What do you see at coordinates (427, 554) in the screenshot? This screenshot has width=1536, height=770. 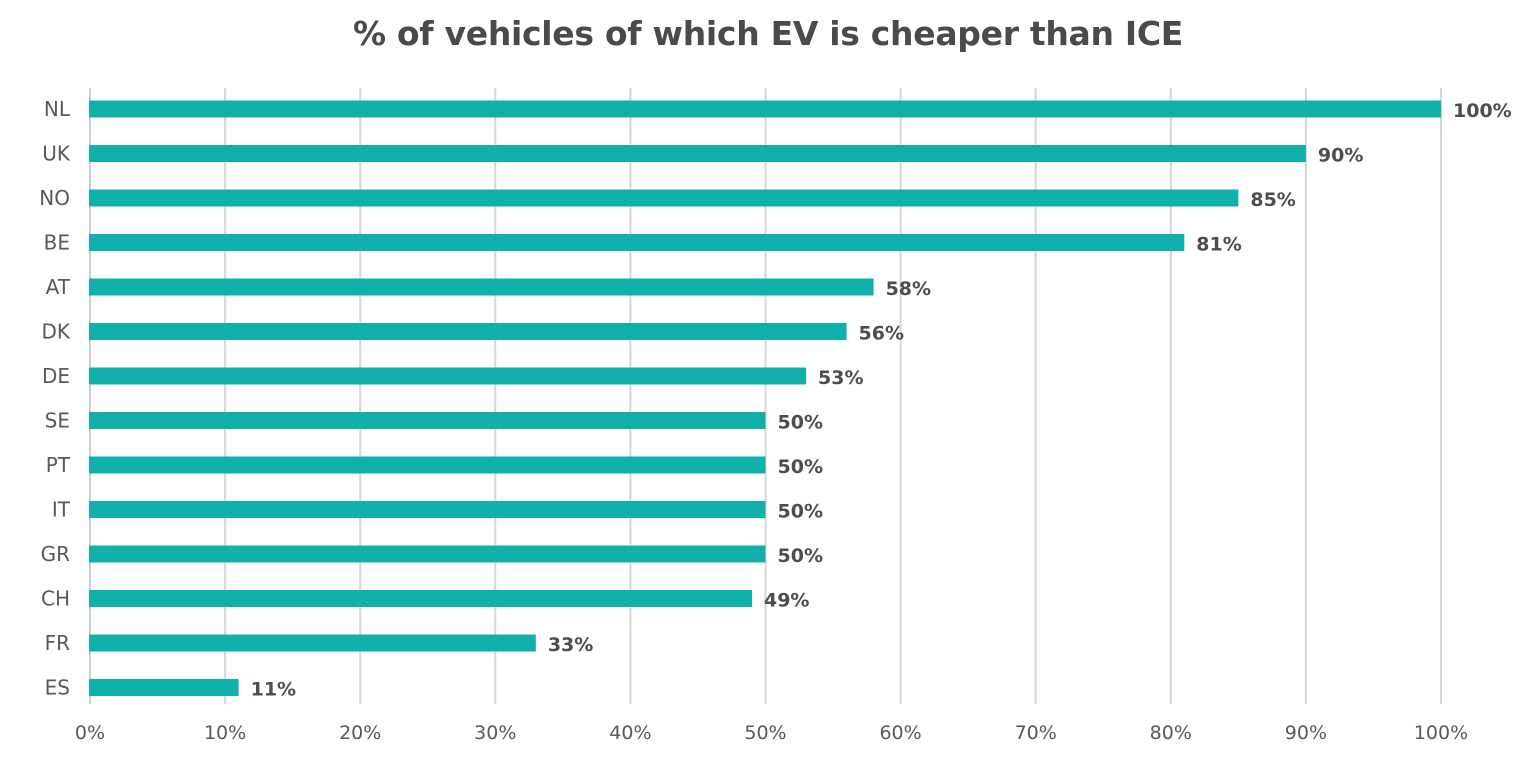 I see `bar-gr` at bounding box center [427, 554].